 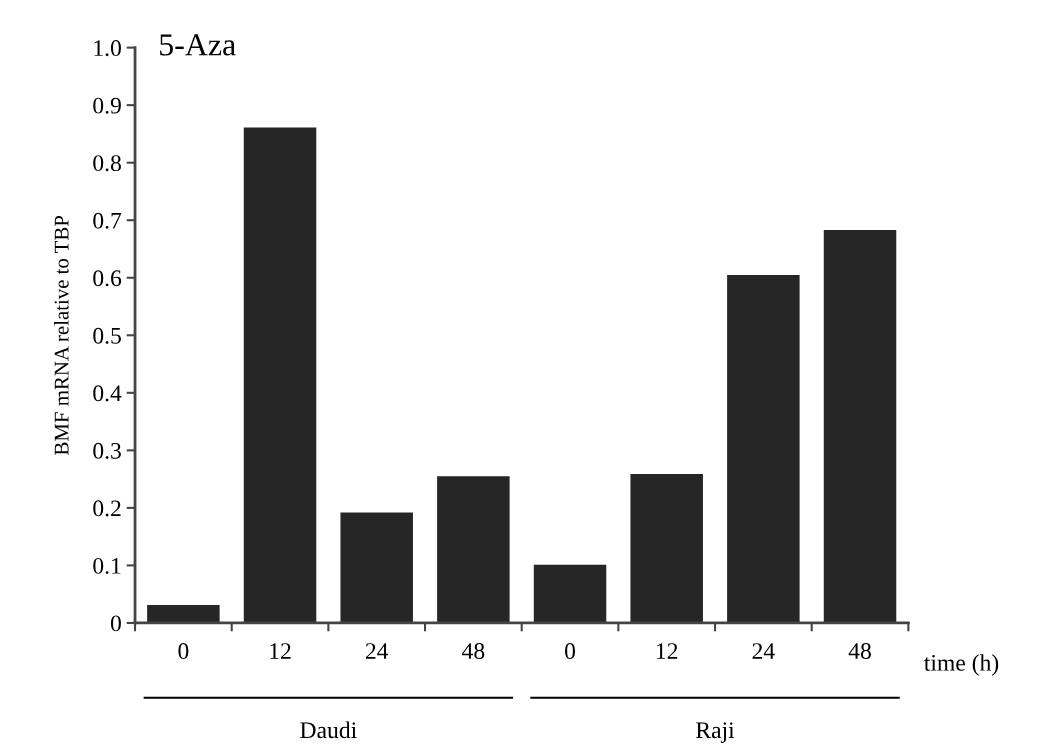 I want to click on text: time (h), so click(x=961, y=665).